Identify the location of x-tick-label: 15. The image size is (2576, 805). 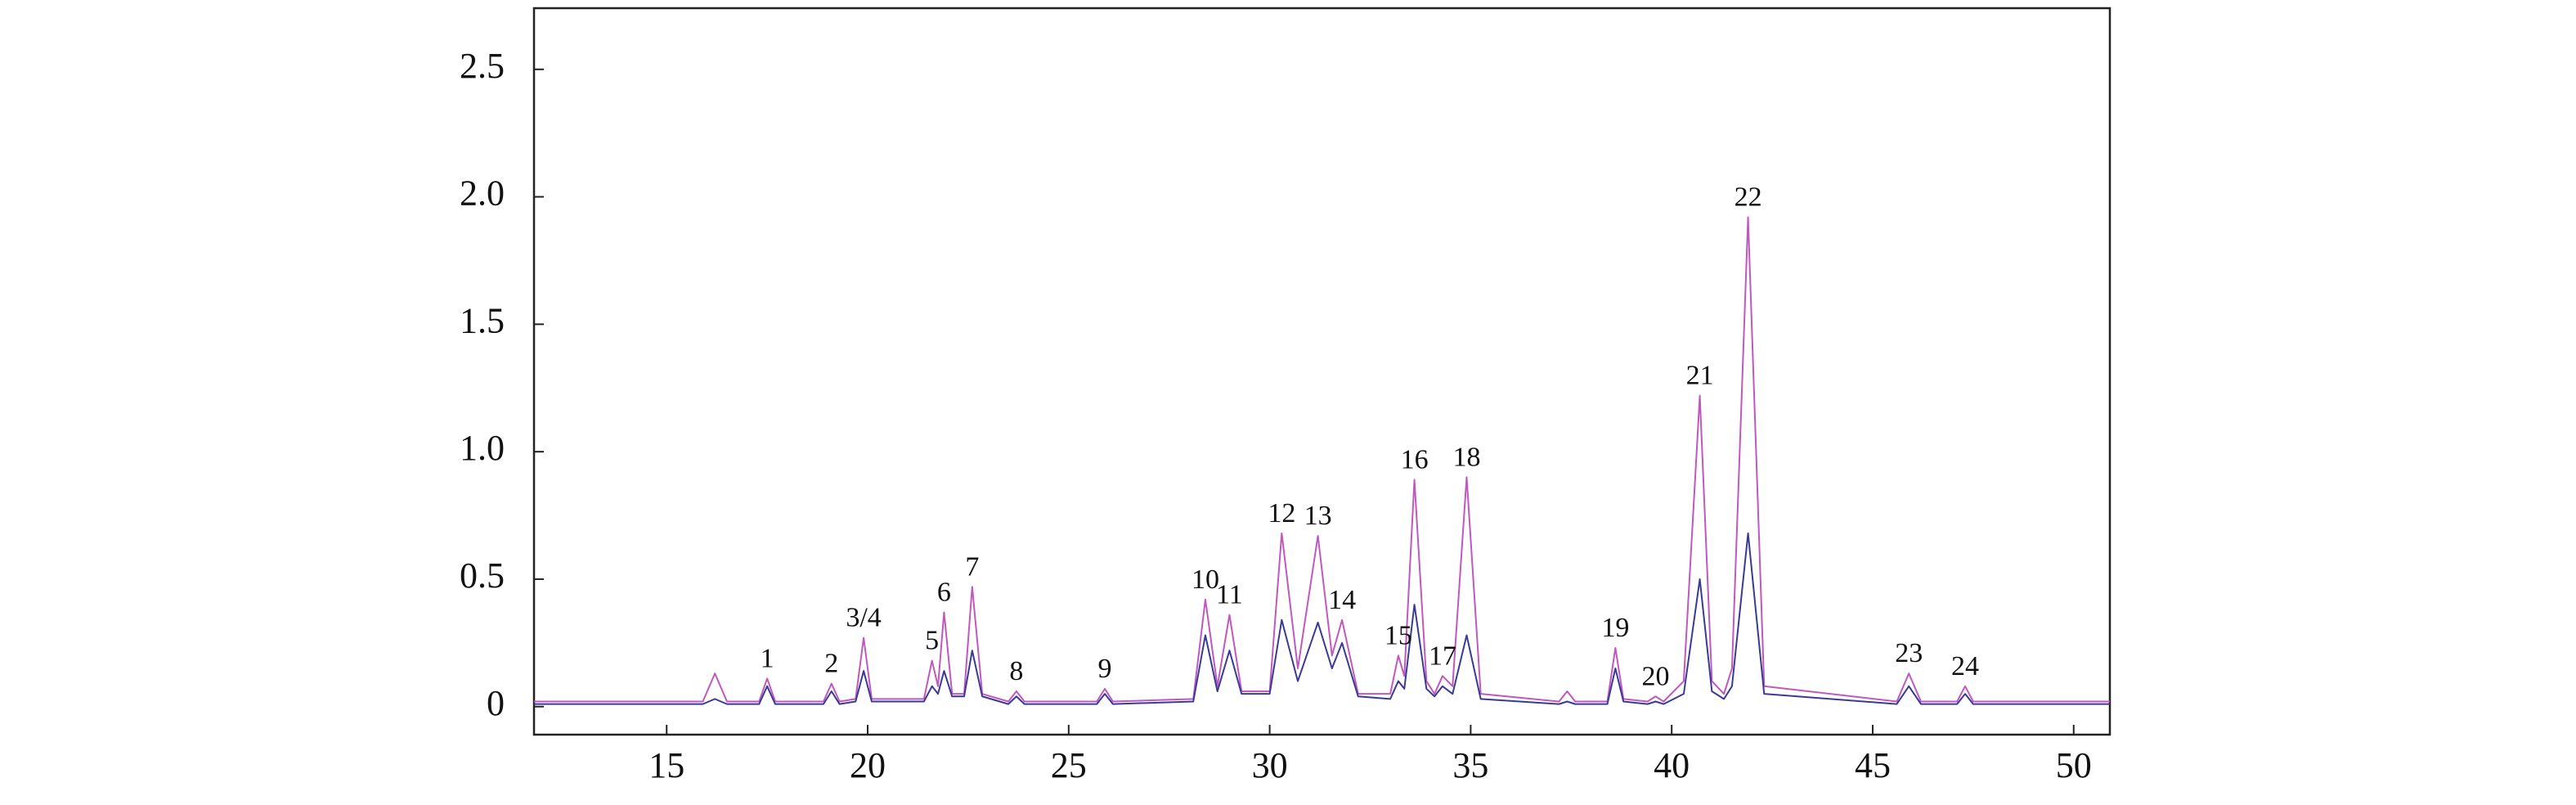
(666, 765).